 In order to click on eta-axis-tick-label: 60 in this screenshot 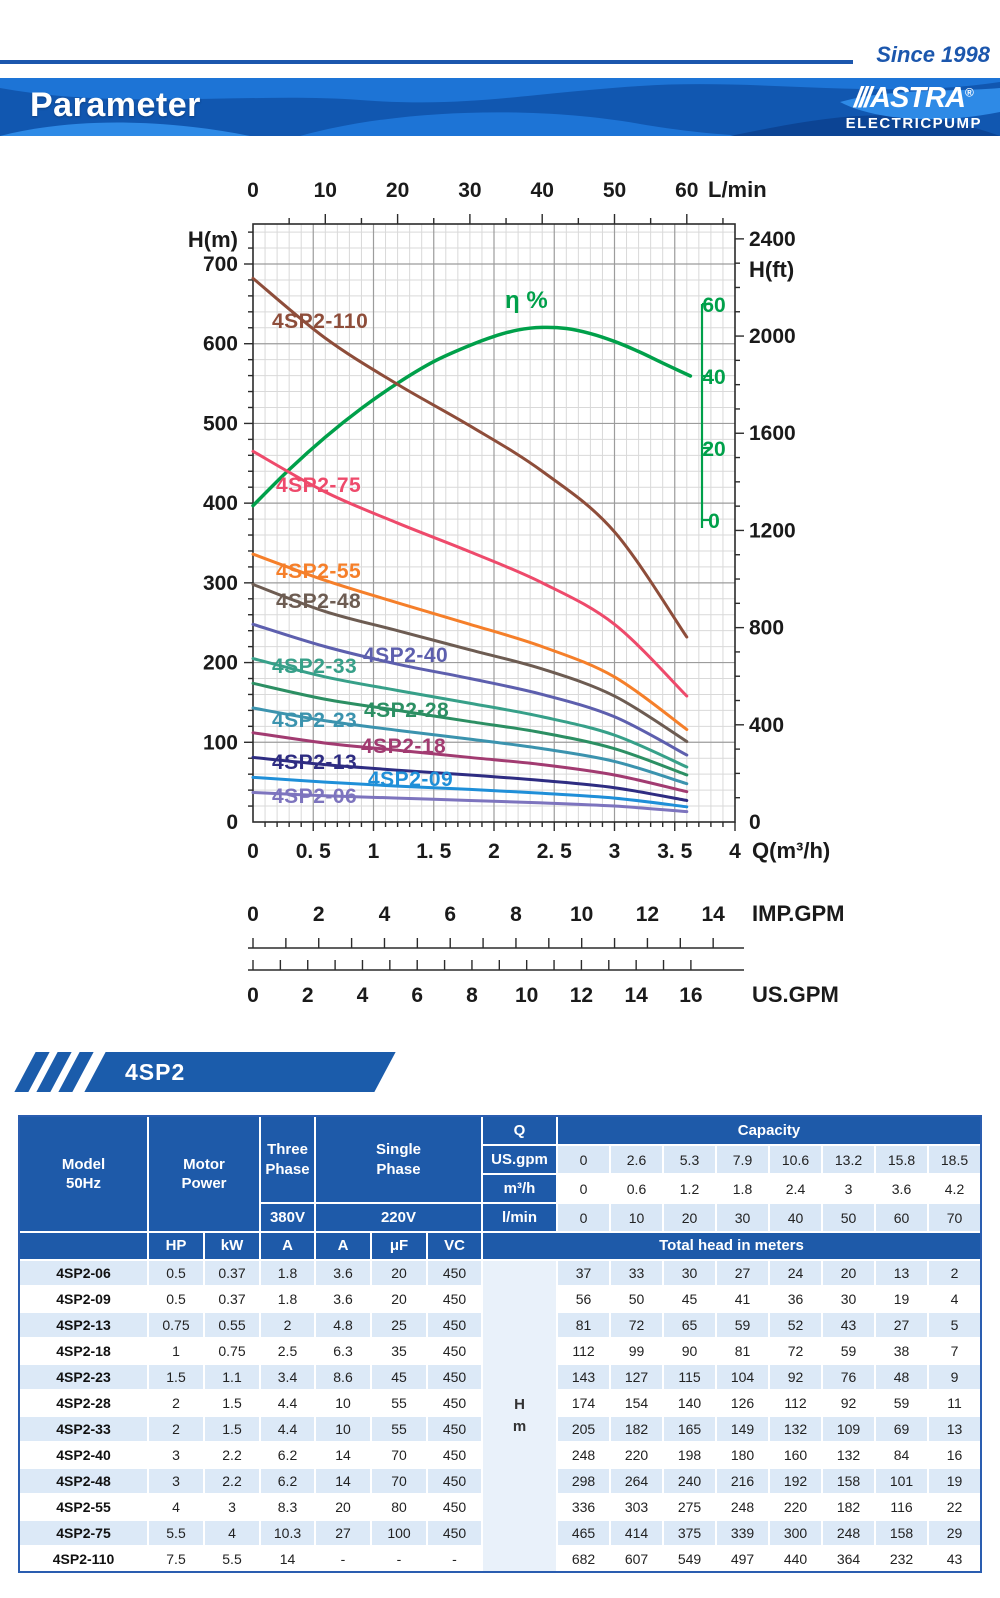, I will do `click(713, 305)`.